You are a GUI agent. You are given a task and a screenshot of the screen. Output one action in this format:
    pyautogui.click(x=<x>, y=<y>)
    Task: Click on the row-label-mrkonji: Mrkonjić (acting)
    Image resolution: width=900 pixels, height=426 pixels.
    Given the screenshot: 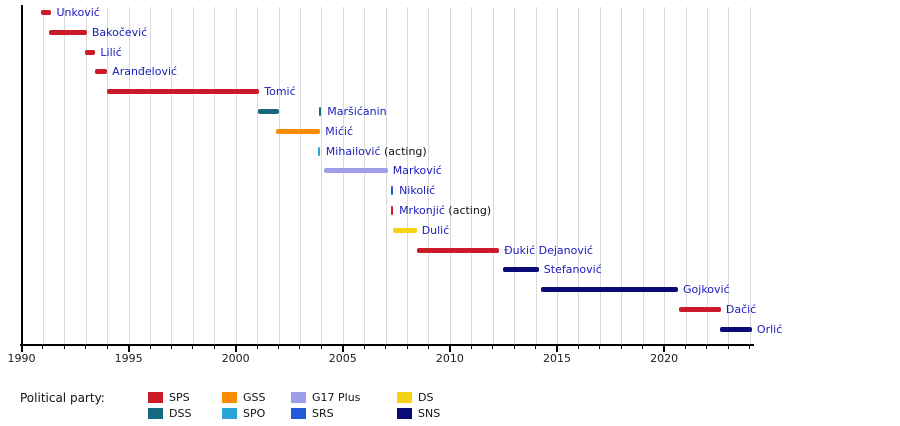 What is the action you would take?
    pyautogui.click(x=445, y=210)
    